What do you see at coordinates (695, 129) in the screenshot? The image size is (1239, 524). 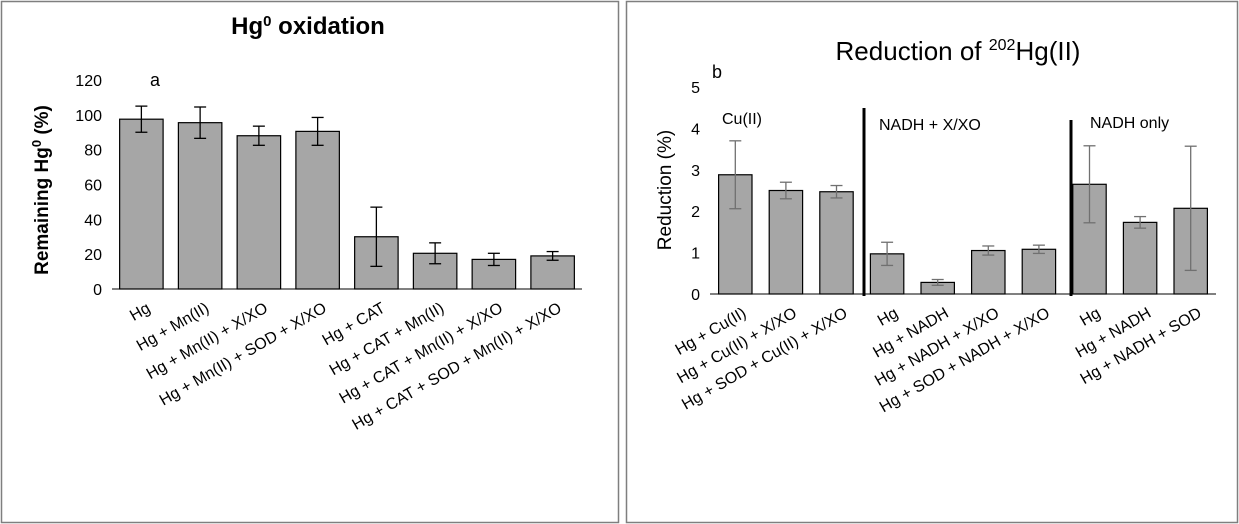 I see `panel-b-y-tick-label: 4` at bounding box center [695, 129].